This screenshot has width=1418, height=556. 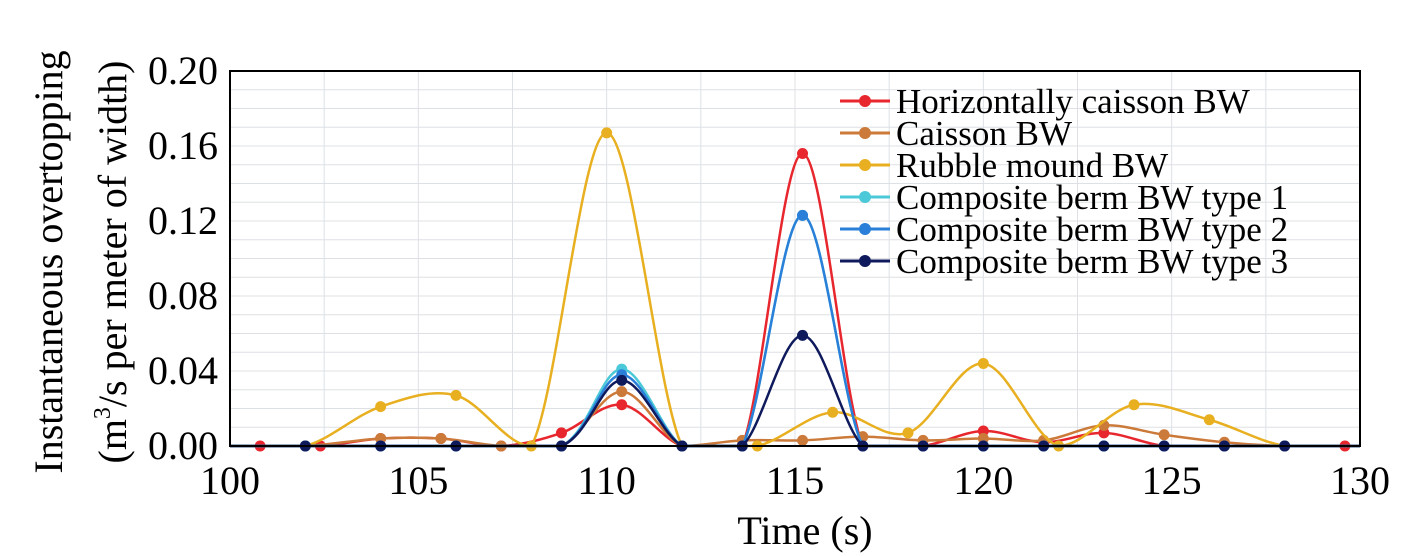 I want to click on y-axis-label-line2: (m3/s per meter of width), so click(x=112, y=262).